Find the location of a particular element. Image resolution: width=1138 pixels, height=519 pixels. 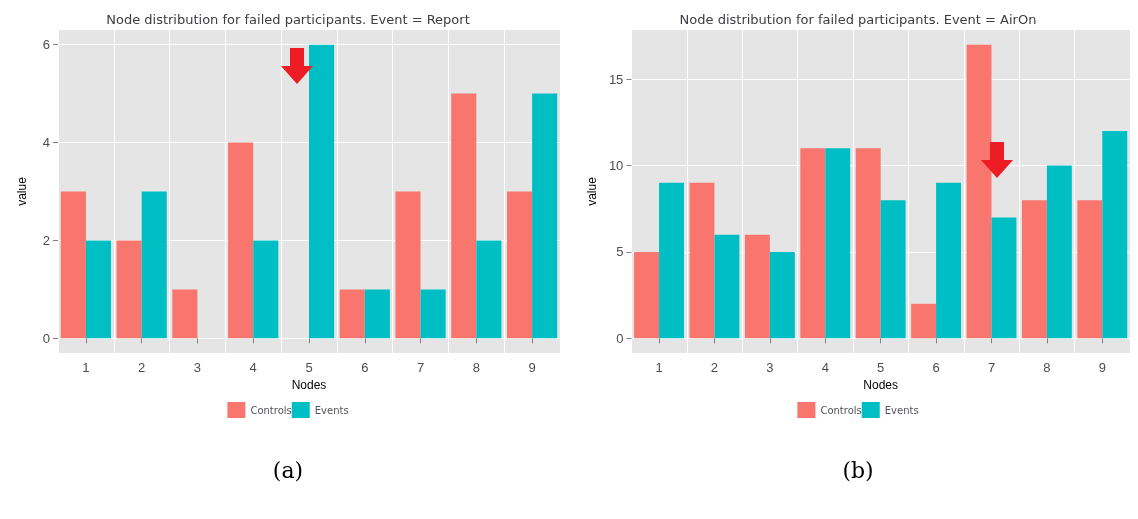

y-tick-label: 2 is located at coordinates (46, 240).